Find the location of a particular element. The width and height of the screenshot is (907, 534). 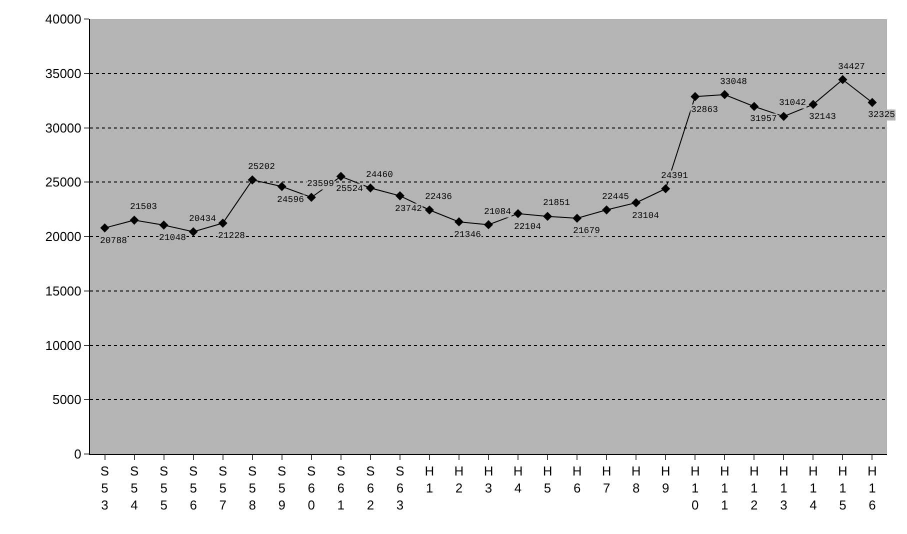

data-label: 33048 is located at coordinates (734, 82).